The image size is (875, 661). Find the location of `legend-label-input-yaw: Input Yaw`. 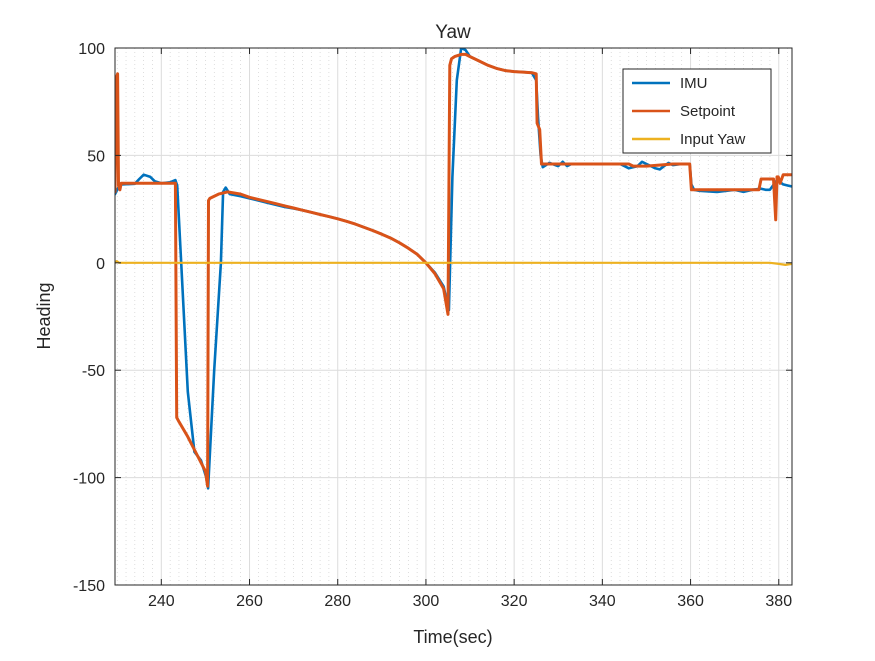

legend-label-input-yaw: Input Yaw is located at coordinates (712, 139).